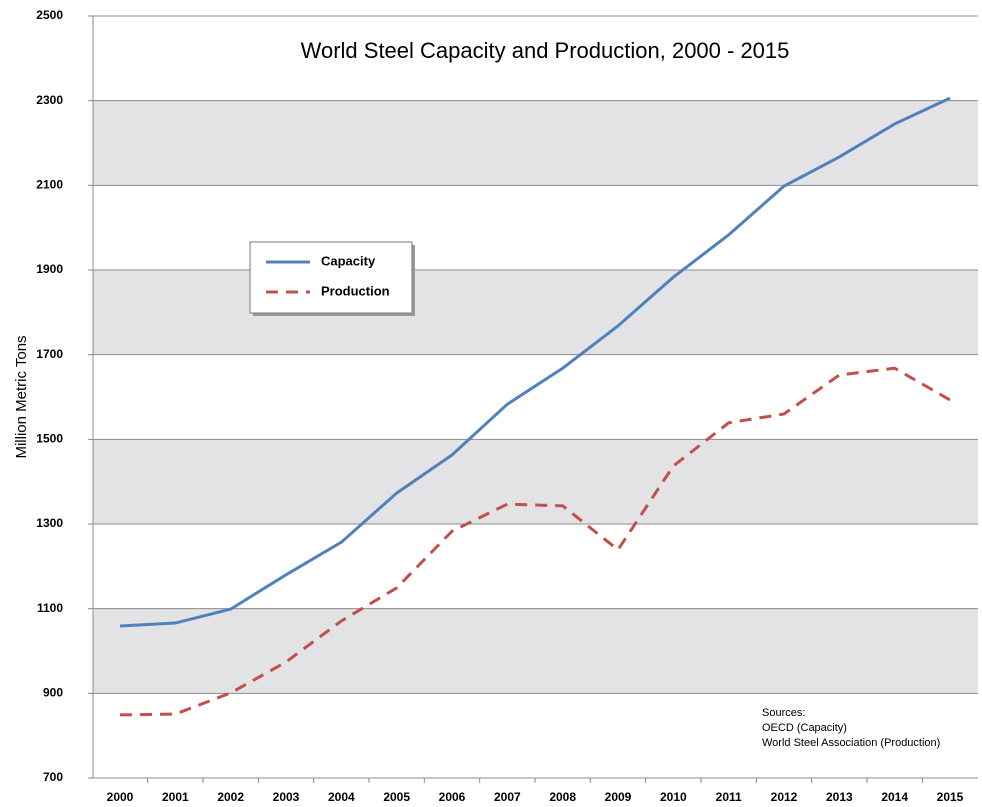  What do you see at coordinates (49, 185) in the screenshot?
I see `y-tick-label: 2100` at bounding box center [49, 185].